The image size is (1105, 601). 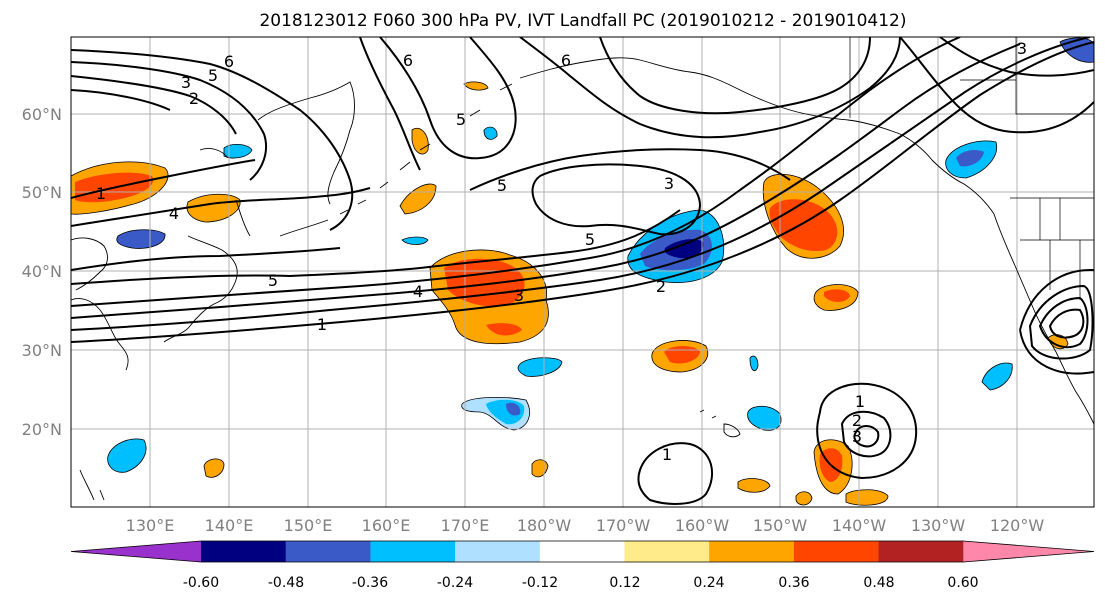 I want to click on coastline-alaska, so click(x=757, y=136).